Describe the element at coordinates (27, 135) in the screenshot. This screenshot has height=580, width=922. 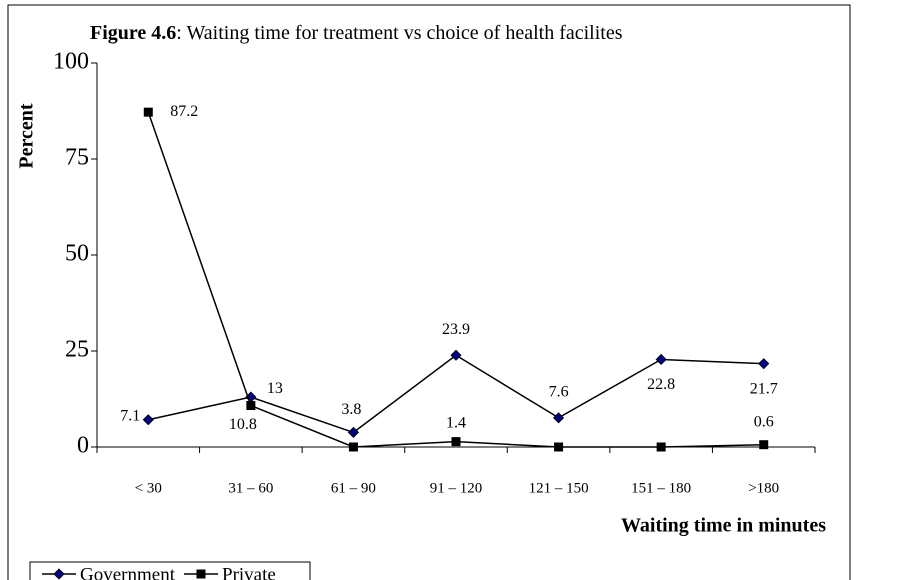
I see `y-axis-title: Percent` at that location.